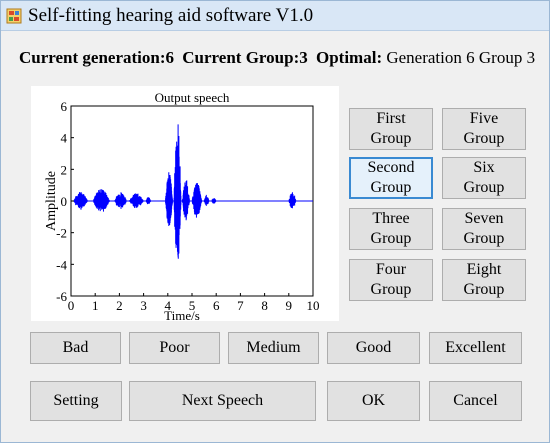 This screenshot has height=443, width=550. What do you see at coordinates (170, 57) in the screenshot?
I see `current-generation-value: 6` at bounding box center [170, 57].